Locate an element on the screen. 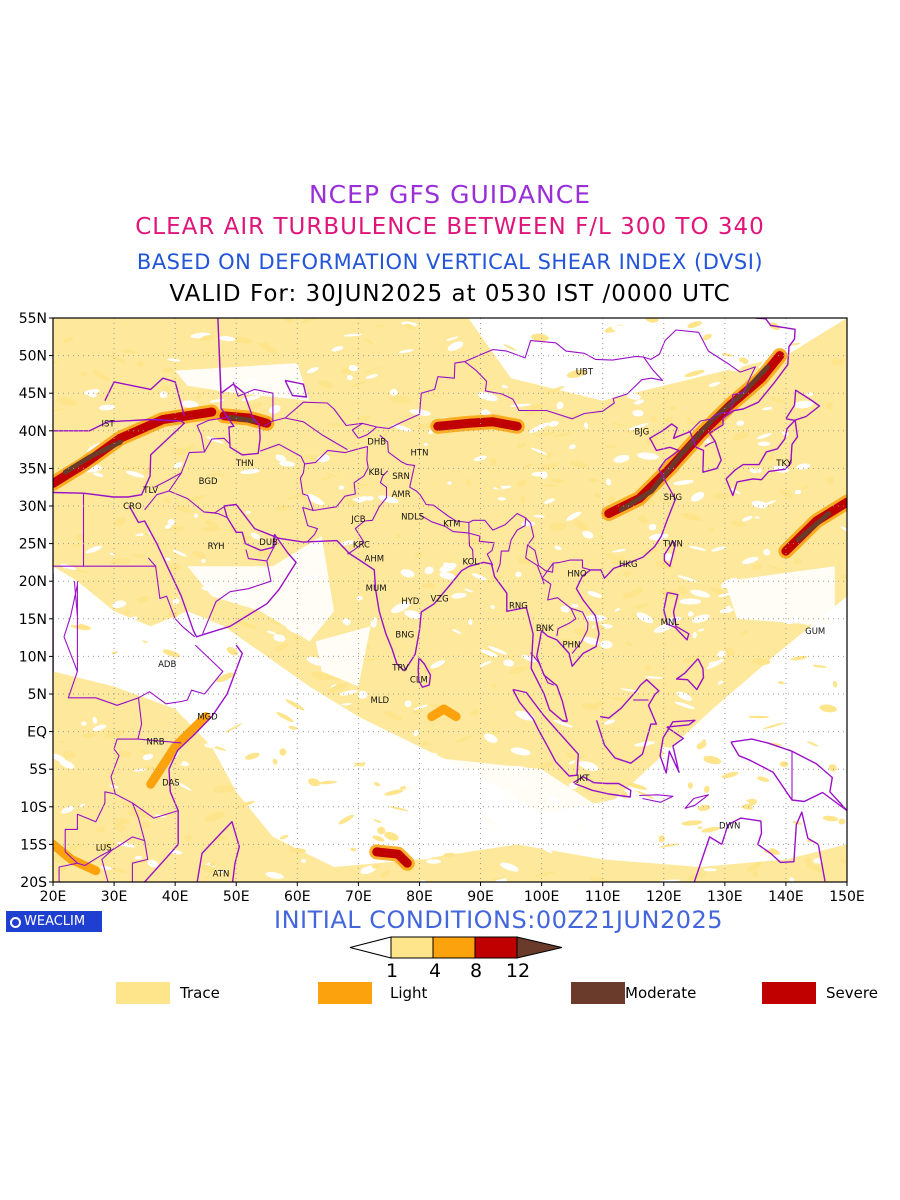 This screenshot has height=1200, width=900. initial-conditions: INITIAL CONDITIONS:00Z21JUN2025 is located at coordinates (499, 920).